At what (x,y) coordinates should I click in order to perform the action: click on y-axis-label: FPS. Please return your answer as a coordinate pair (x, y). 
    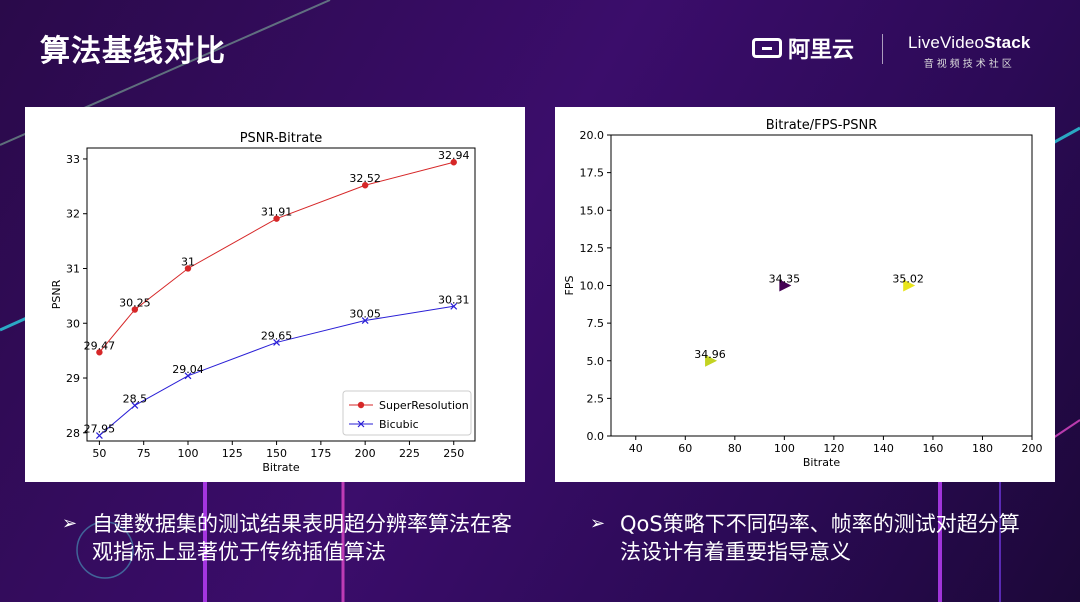
    Looking at the image, I should click on (569, 286).